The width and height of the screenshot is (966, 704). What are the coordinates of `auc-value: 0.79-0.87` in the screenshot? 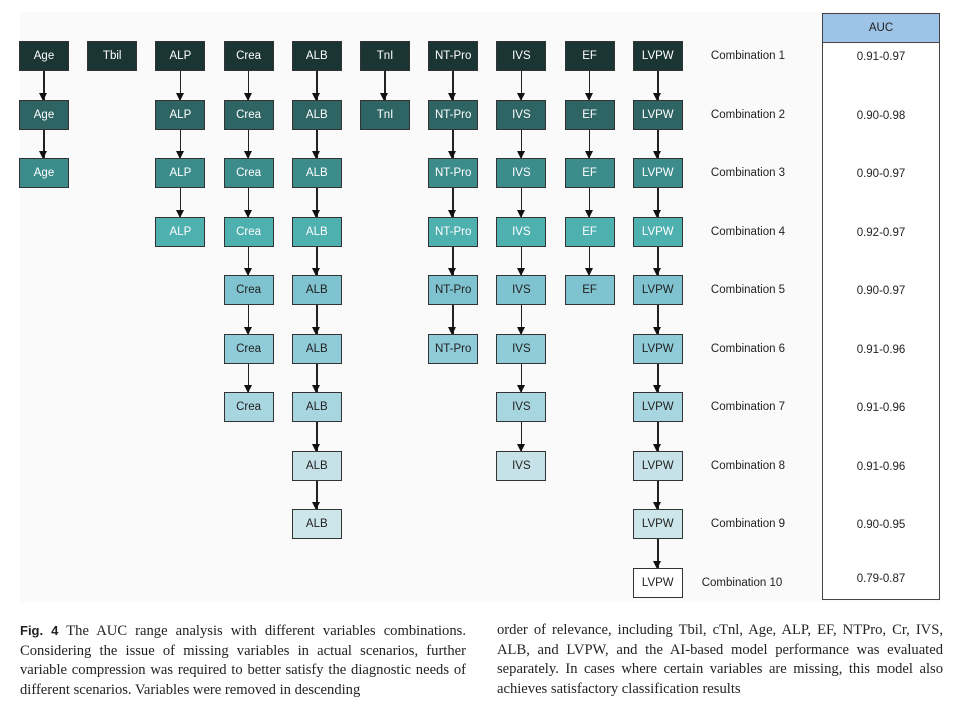 It's located at (881, 578).